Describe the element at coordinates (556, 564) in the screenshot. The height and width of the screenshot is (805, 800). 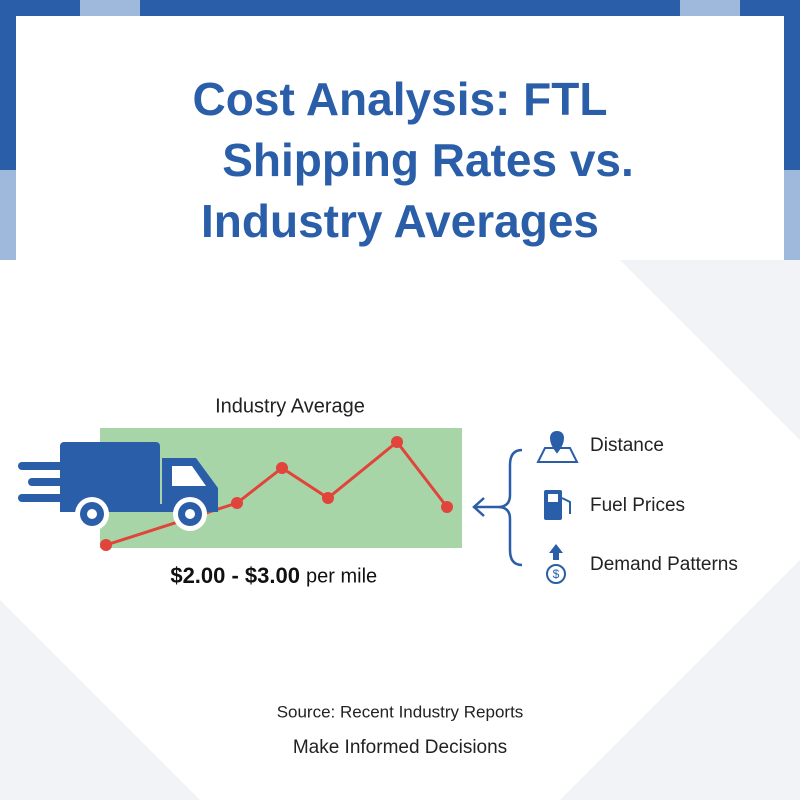
I see `demand-icon: $` at that location.